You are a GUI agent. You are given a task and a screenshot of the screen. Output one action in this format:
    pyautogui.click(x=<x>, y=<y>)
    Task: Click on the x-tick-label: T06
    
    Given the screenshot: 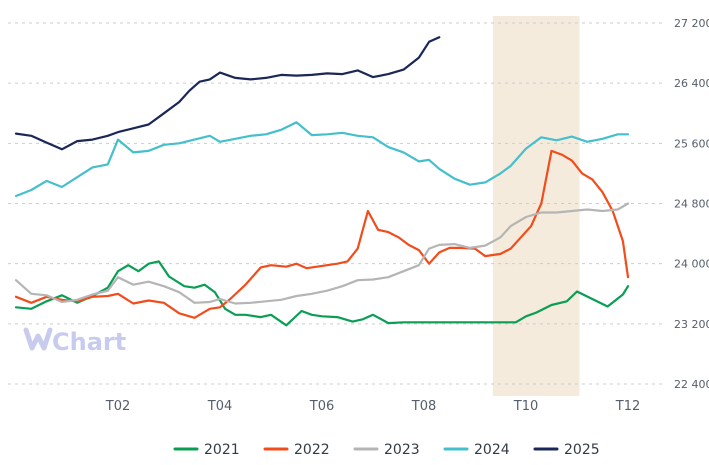 What is the action you would take?
    pyautogui.click(x=321, y=406)
    